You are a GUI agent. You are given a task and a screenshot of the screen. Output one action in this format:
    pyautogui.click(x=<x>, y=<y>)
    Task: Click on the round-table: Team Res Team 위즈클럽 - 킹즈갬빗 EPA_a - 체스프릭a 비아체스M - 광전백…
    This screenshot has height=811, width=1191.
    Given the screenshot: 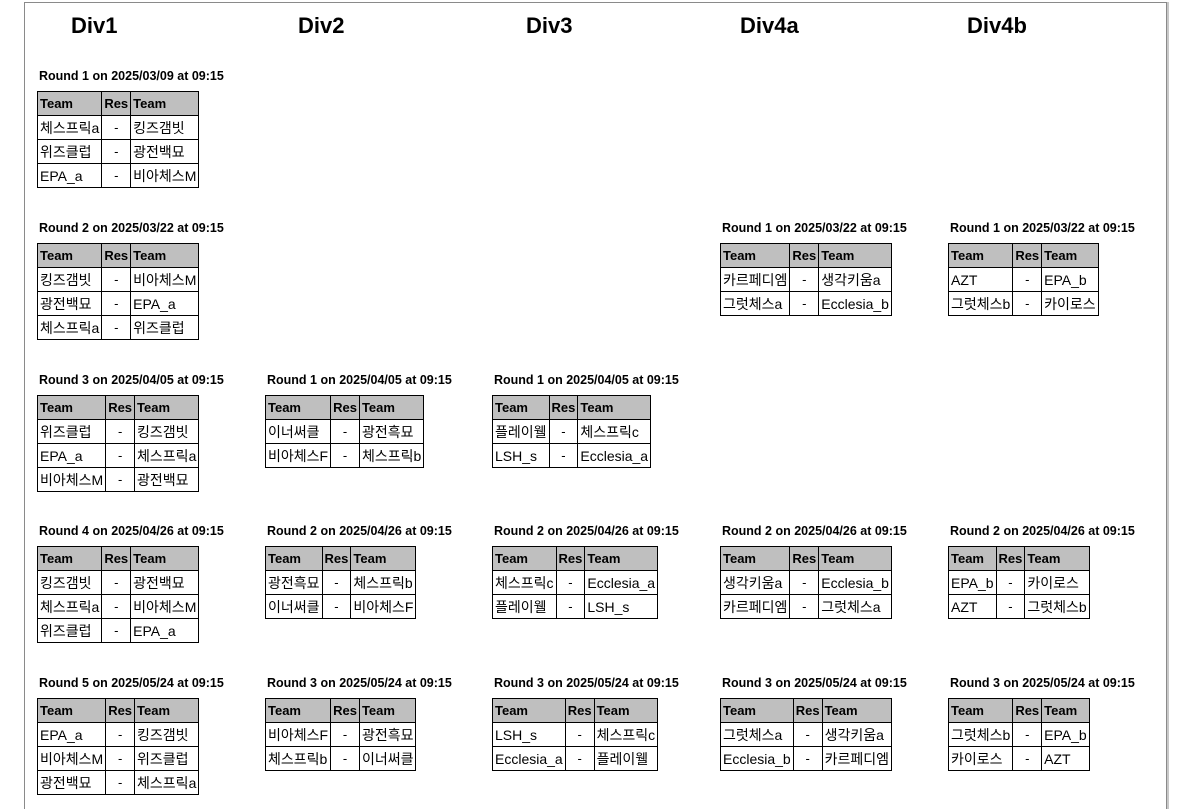 What is the action you would take?
    pyautogui.click(x=118, y=443)
    